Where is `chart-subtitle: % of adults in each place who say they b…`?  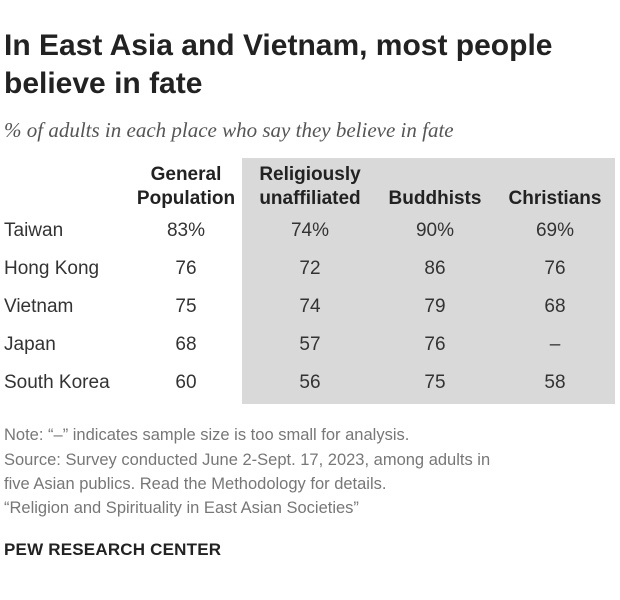
chart-subtitle: % of adults in each place who say they b… is located at coordinates (229, 130).